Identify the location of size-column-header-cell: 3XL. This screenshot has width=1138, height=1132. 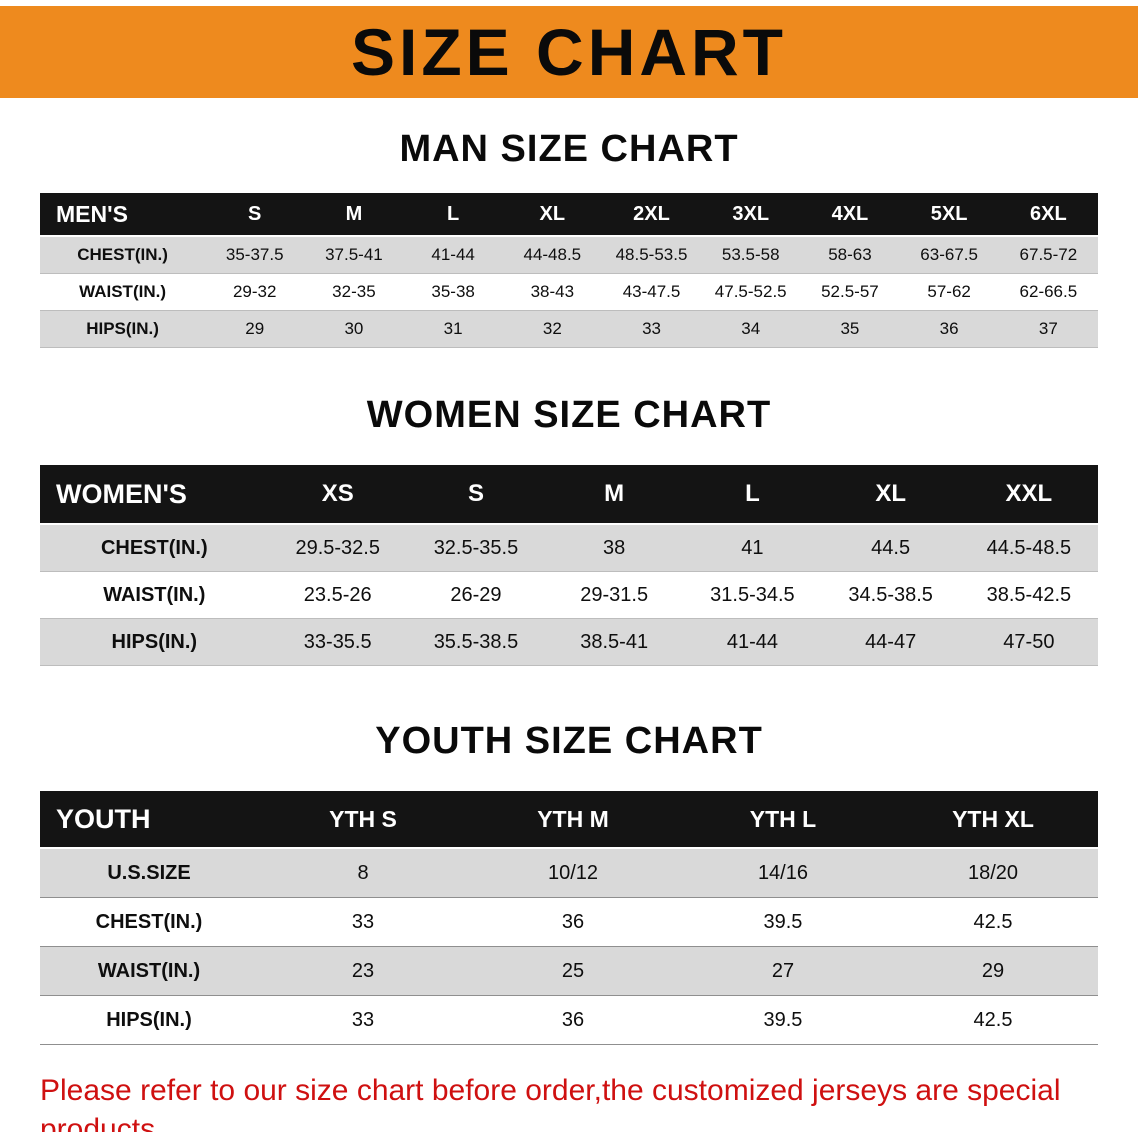
(751, 215).